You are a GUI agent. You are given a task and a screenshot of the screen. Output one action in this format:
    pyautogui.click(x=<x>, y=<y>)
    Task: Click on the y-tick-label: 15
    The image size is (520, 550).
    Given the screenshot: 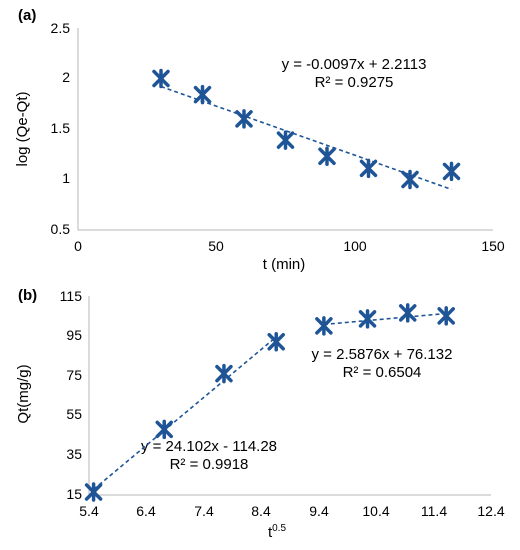 What is the action you would take?
    pyautogui.click(x=74, y=494)
    